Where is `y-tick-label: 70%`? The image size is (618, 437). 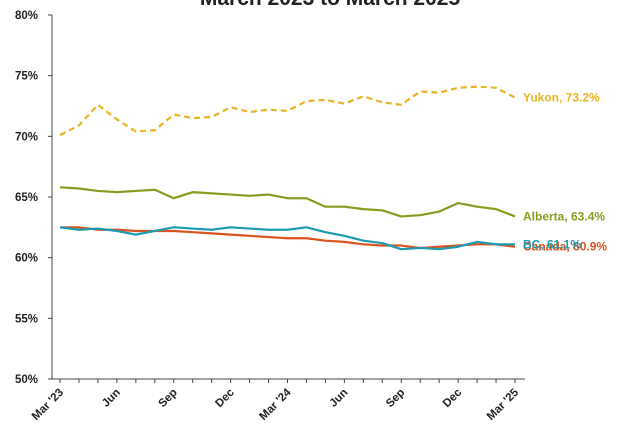 y-tick-label: 70% is located at coordinates (26, 137).